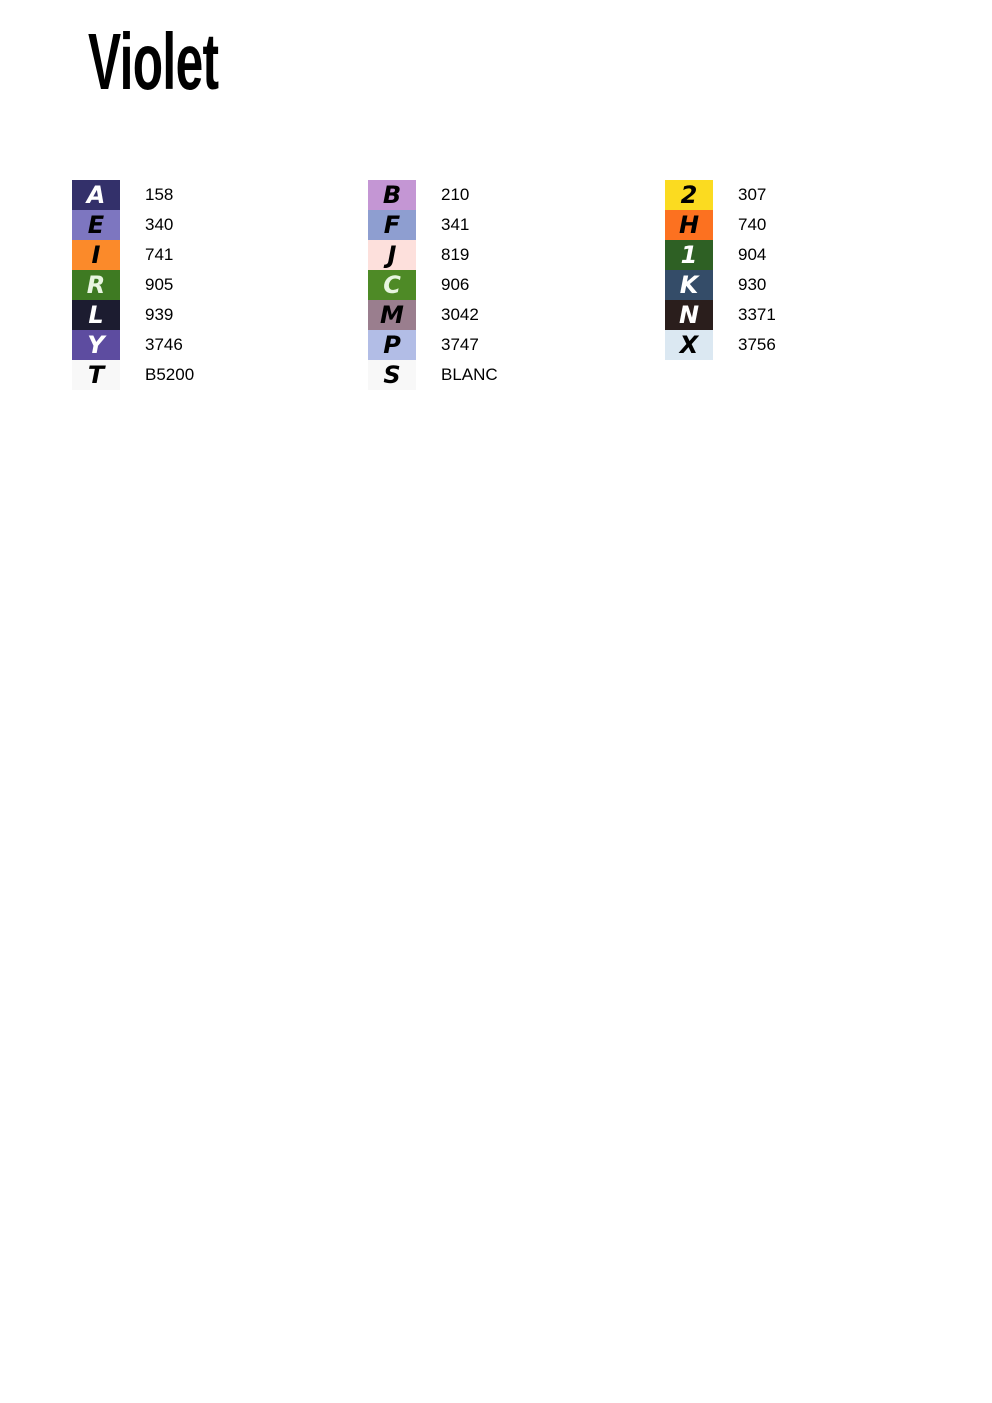  I want to click on color-swatch: X, so click(689, 345).